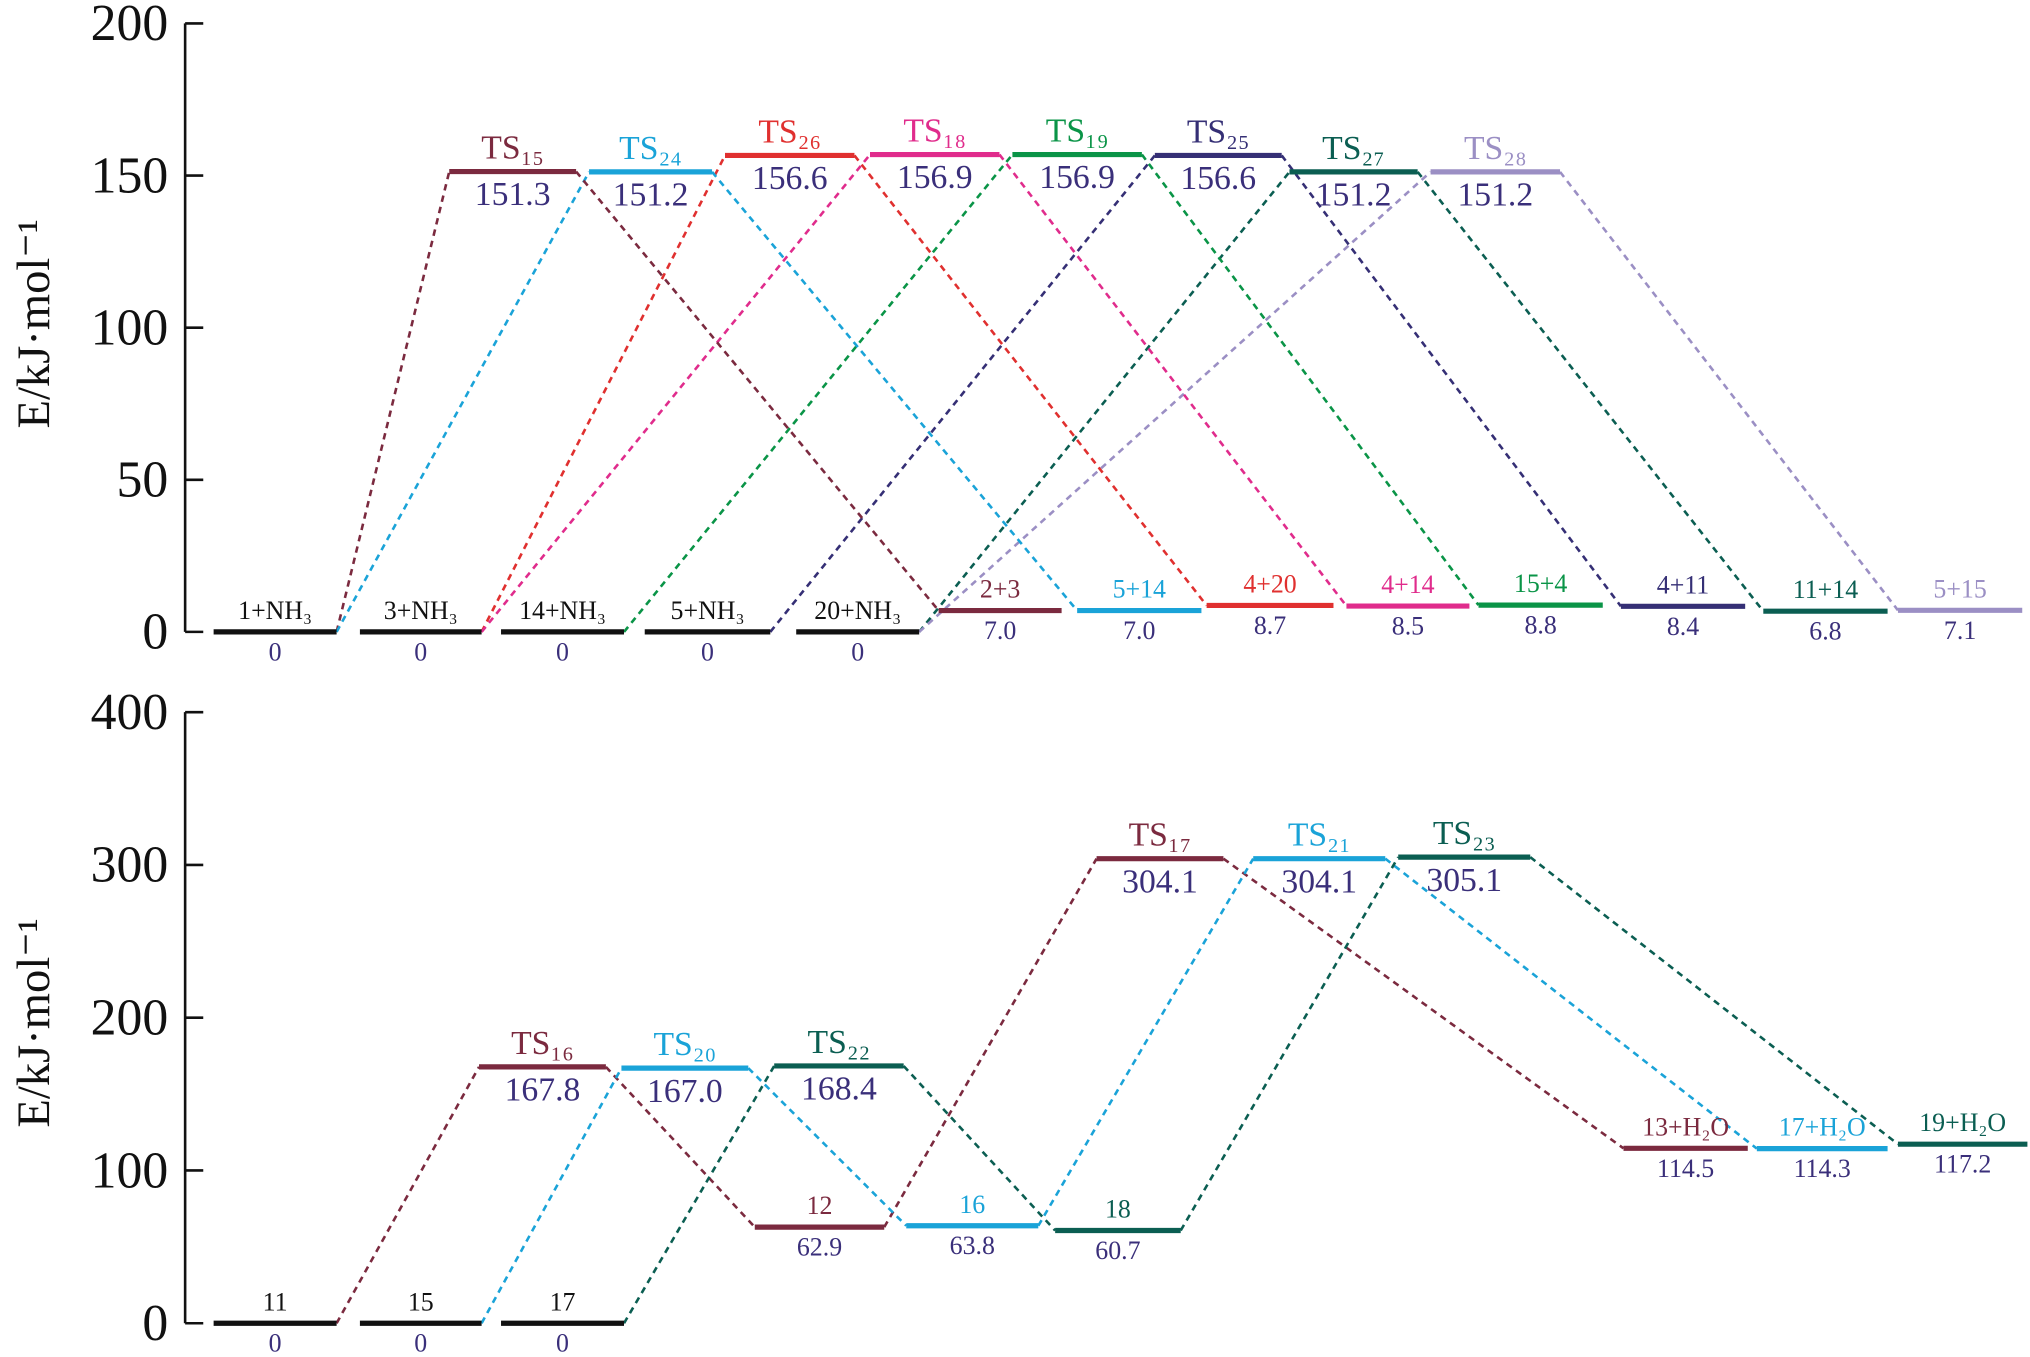  I want to click on level-name: 3+NH₃, so click(421, 610).